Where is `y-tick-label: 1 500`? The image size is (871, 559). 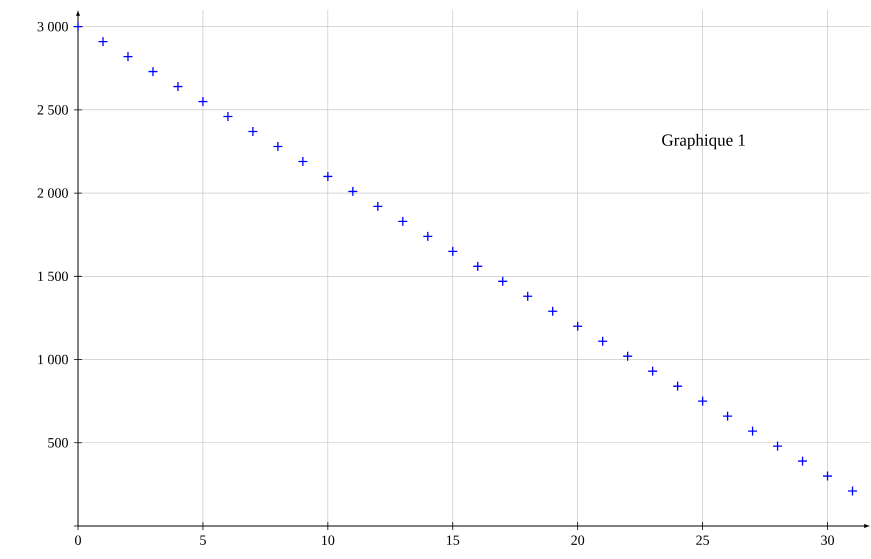
y-tick-label: 1 500 is located at coordinates (53, 277).